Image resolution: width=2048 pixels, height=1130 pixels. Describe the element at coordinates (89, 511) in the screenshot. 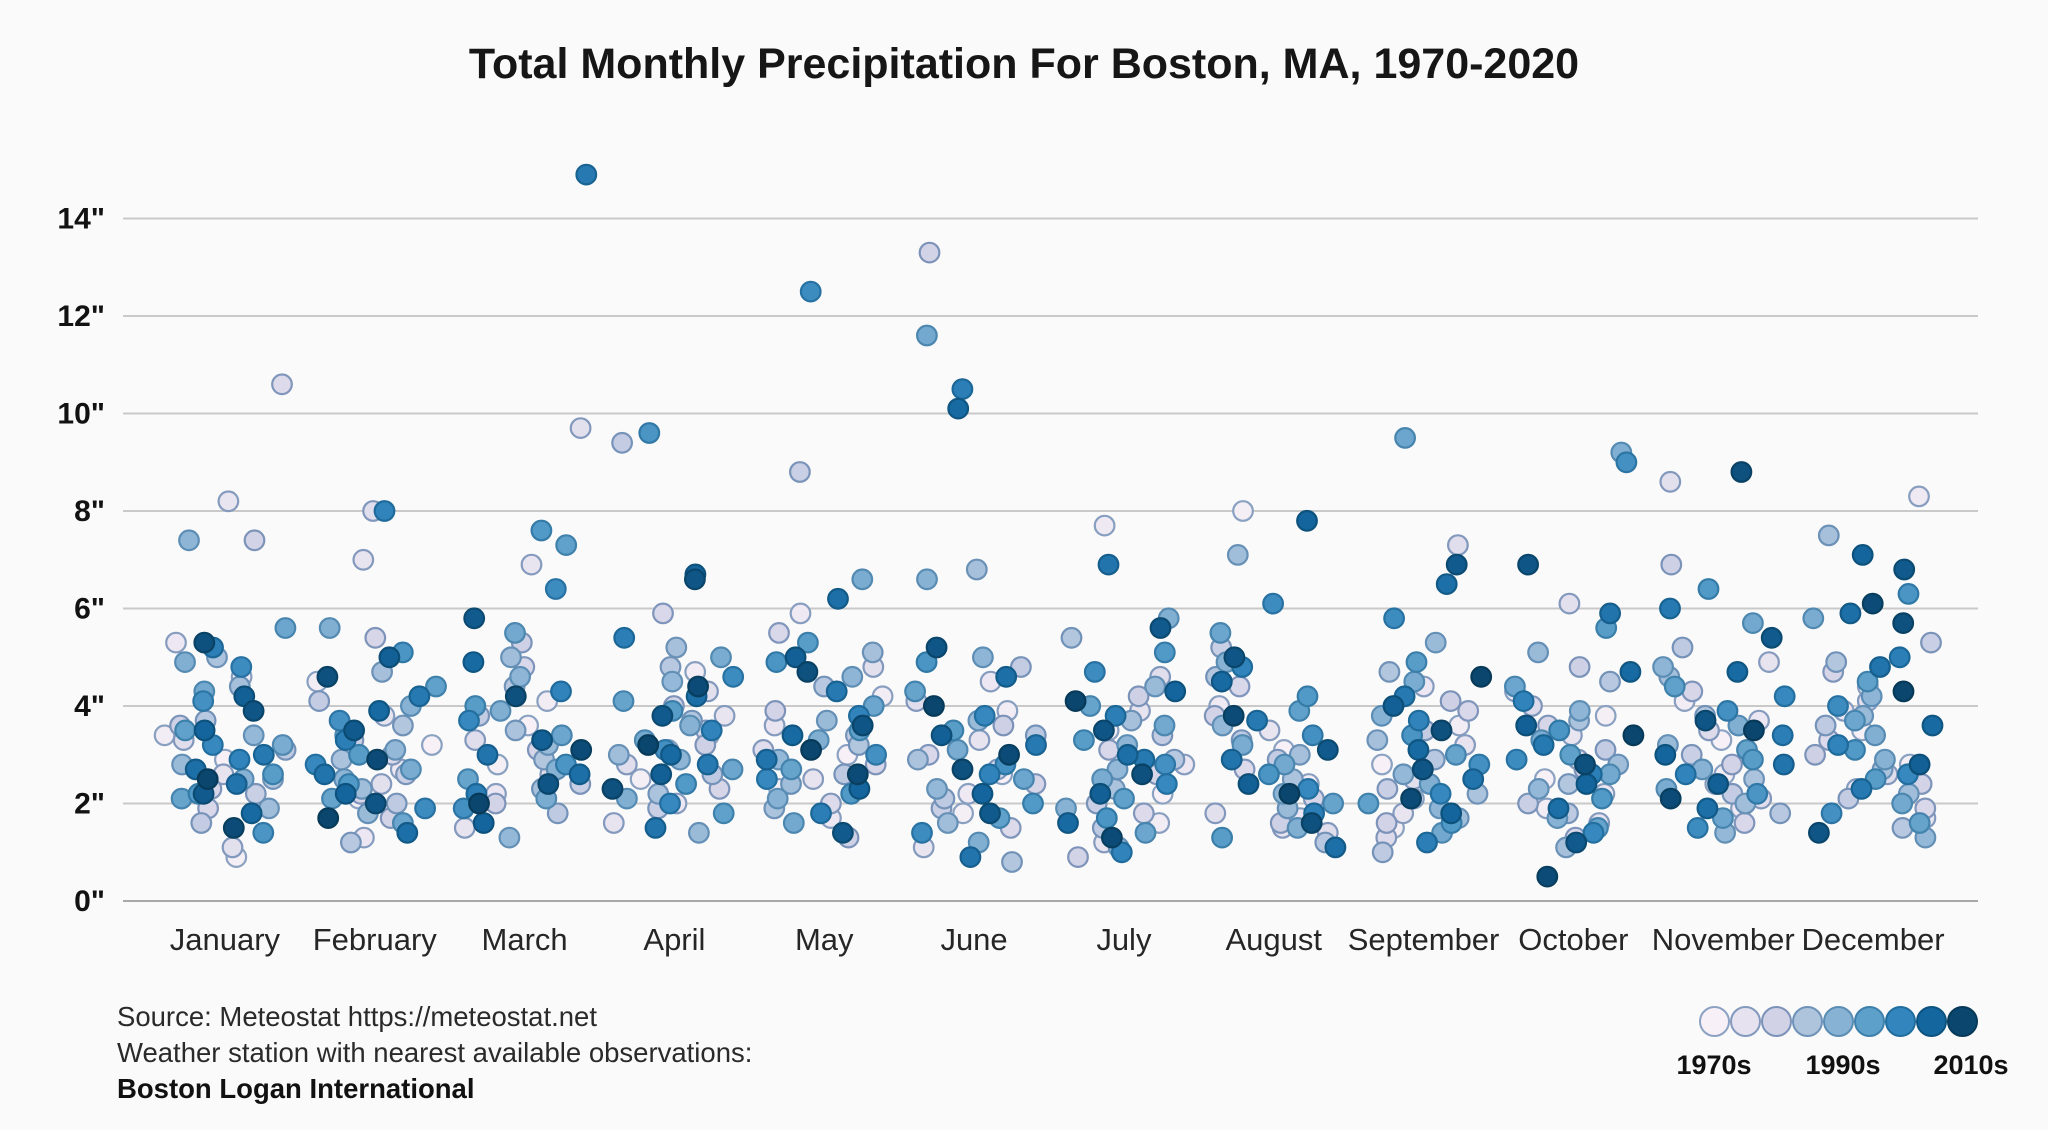

I see `y-axis-tick-label: 8"` at that location.